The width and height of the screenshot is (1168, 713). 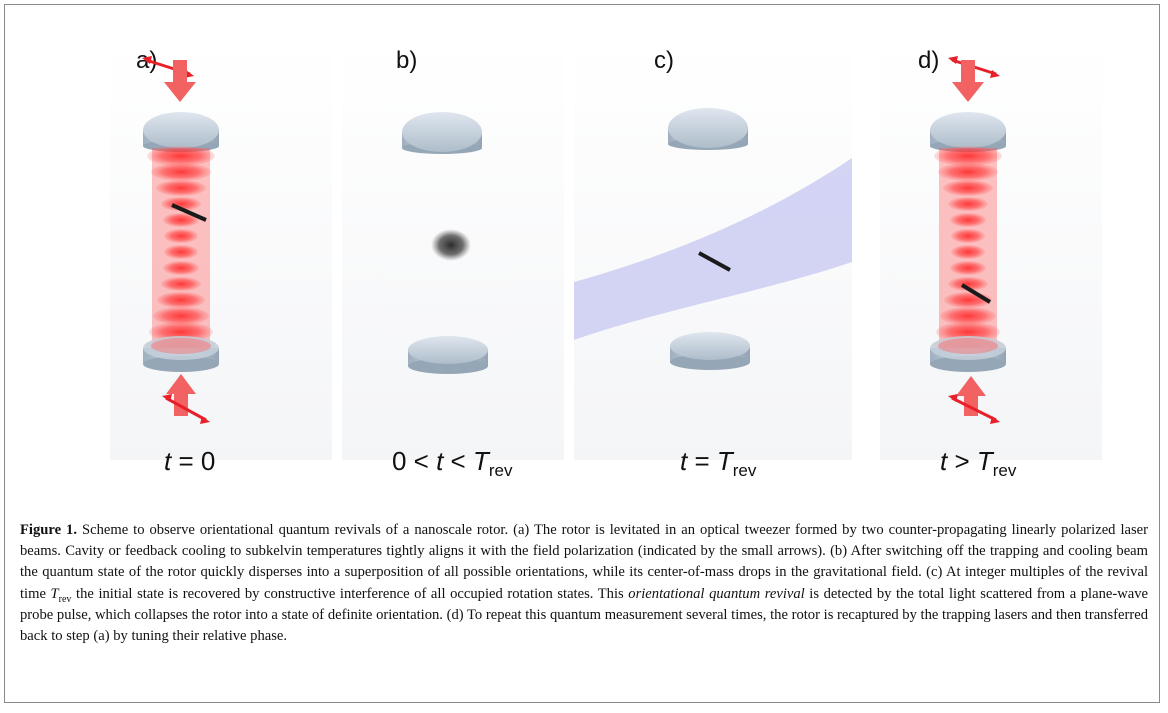 I want to click on panel-c: c) t = Trev, so click(x=713, y=263).